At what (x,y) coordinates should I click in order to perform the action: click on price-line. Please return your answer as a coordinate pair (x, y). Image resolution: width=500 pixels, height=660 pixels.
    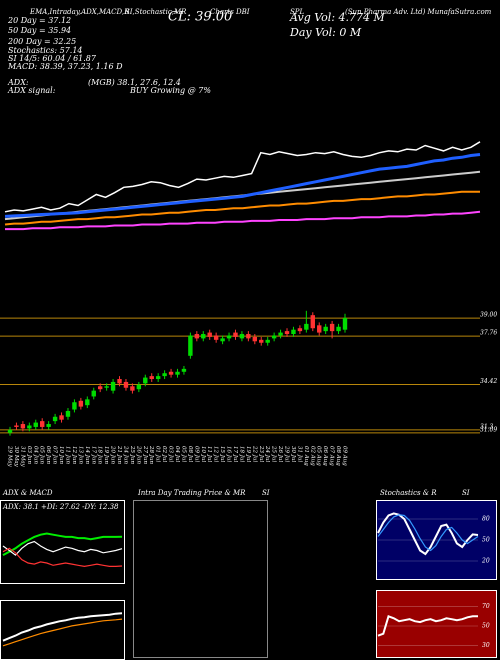
    Looking at the image, I should click on (242, 177).